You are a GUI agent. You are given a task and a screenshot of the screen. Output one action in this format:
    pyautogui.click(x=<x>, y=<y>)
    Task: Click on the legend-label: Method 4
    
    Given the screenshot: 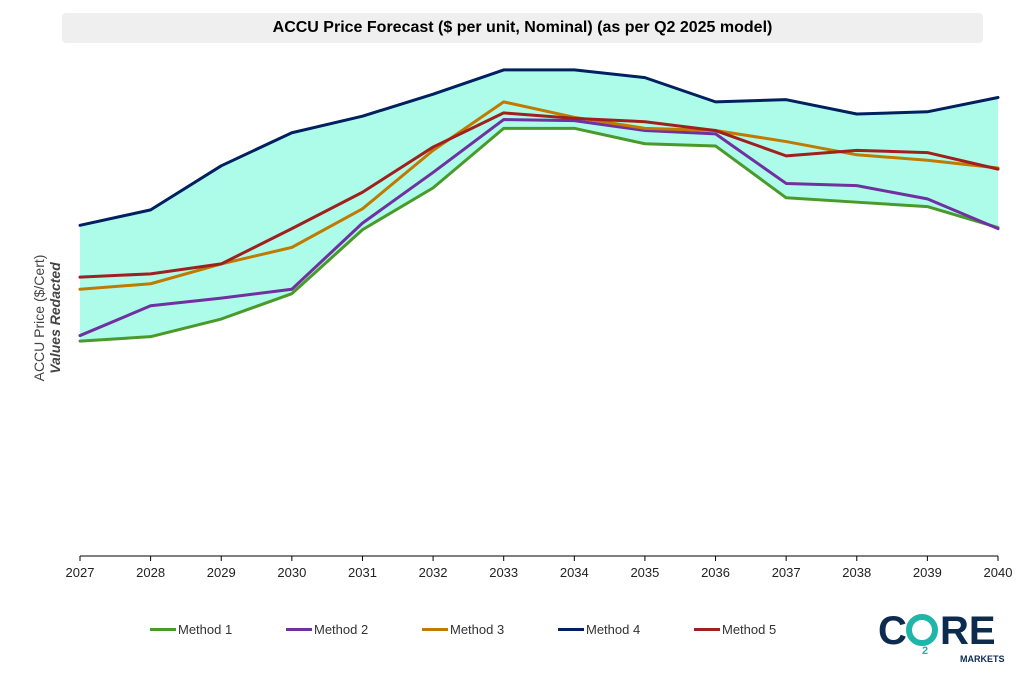 What is the action you would take?
    pyautogui.click(x=613, y=629)
    